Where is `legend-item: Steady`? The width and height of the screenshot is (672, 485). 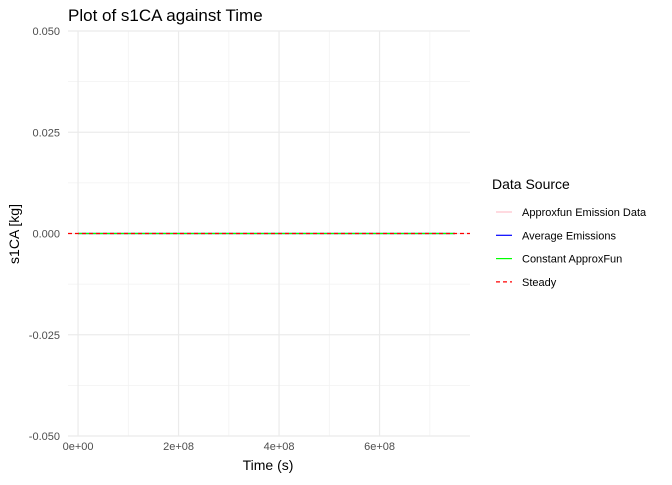
legend-item: Steady is located at coordinates (526, 283).